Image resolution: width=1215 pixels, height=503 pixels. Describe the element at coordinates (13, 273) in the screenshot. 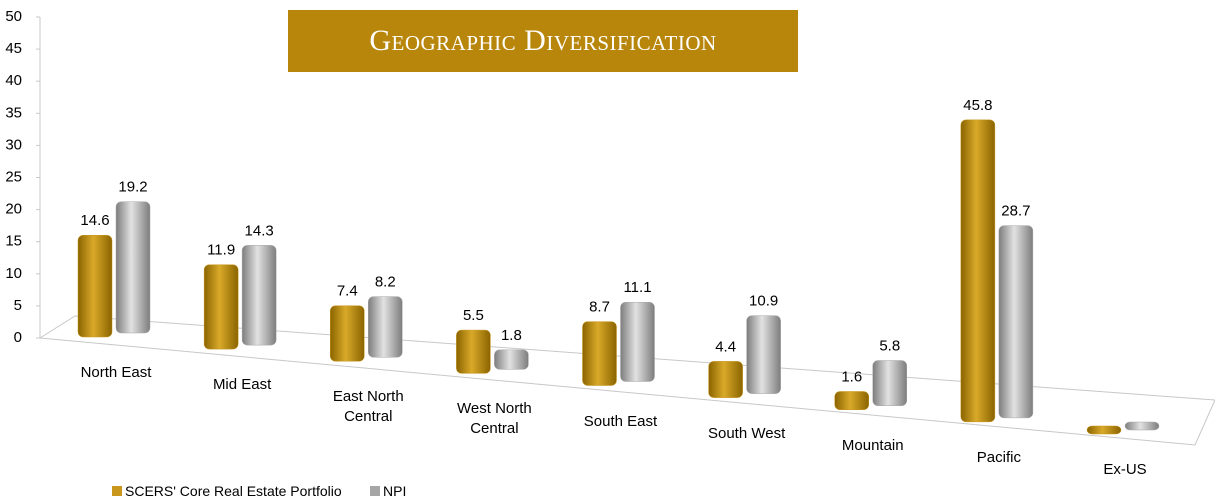

I see `y-tick-label: 10` at that location.